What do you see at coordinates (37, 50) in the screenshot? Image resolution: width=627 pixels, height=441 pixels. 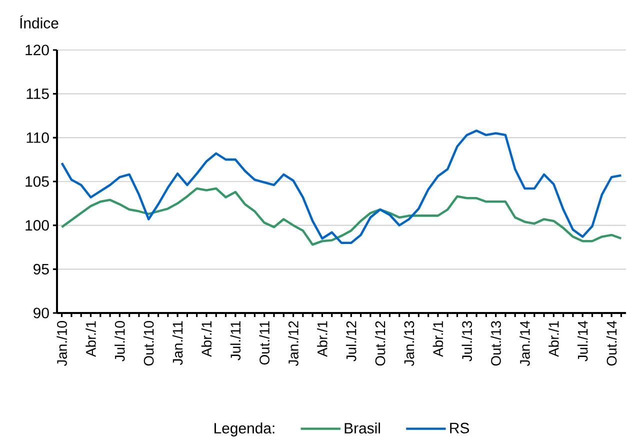 I see `y-tick-label: 120` at bounding box center [37, 50].